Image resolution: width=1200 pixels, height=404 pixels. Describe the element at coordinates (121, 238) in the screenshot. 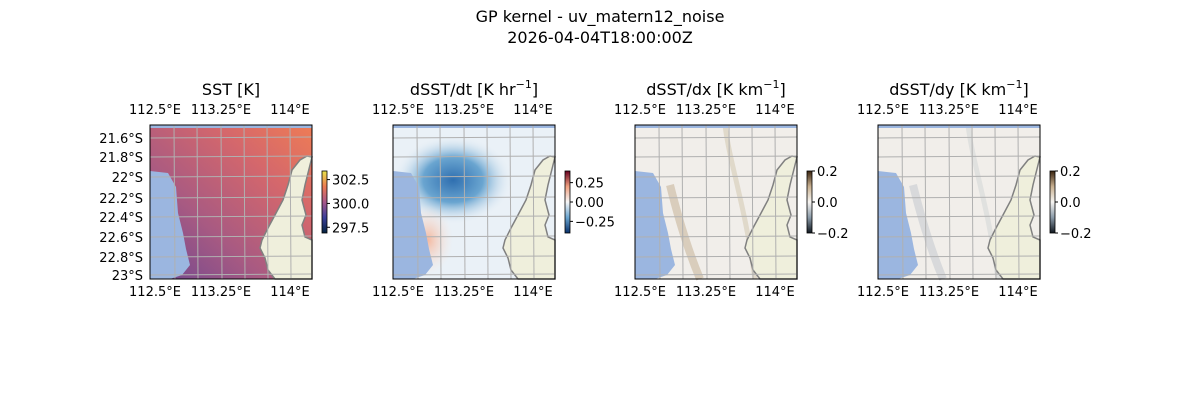

I see `lat-label: 22.6°S` at that location.